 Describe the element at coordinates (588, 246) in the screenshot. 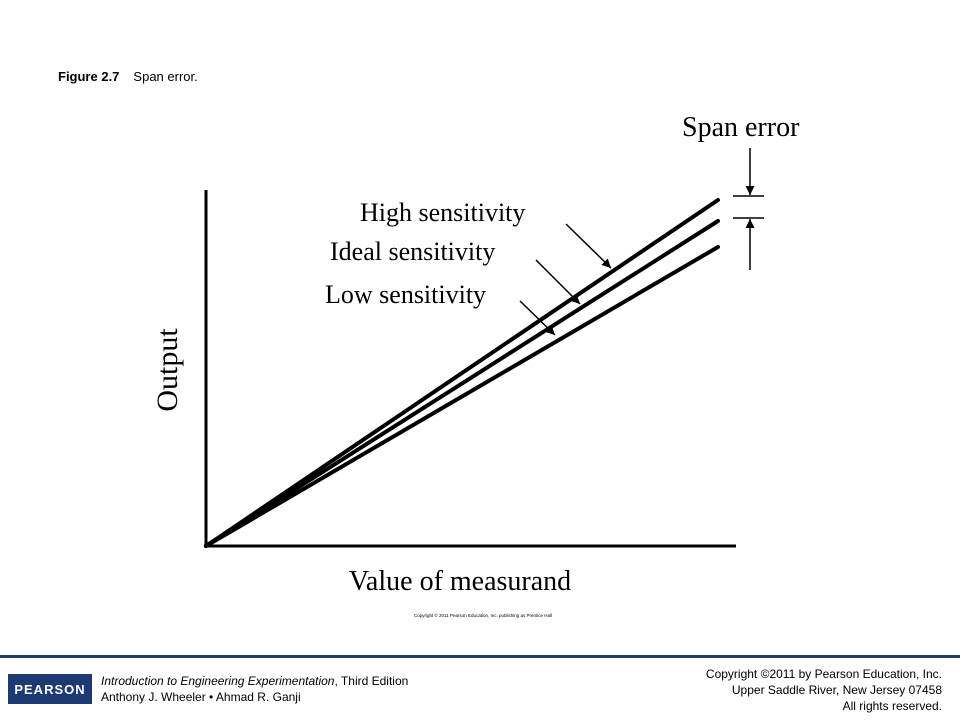

I see `high-sensitivity-arrow` at that location.